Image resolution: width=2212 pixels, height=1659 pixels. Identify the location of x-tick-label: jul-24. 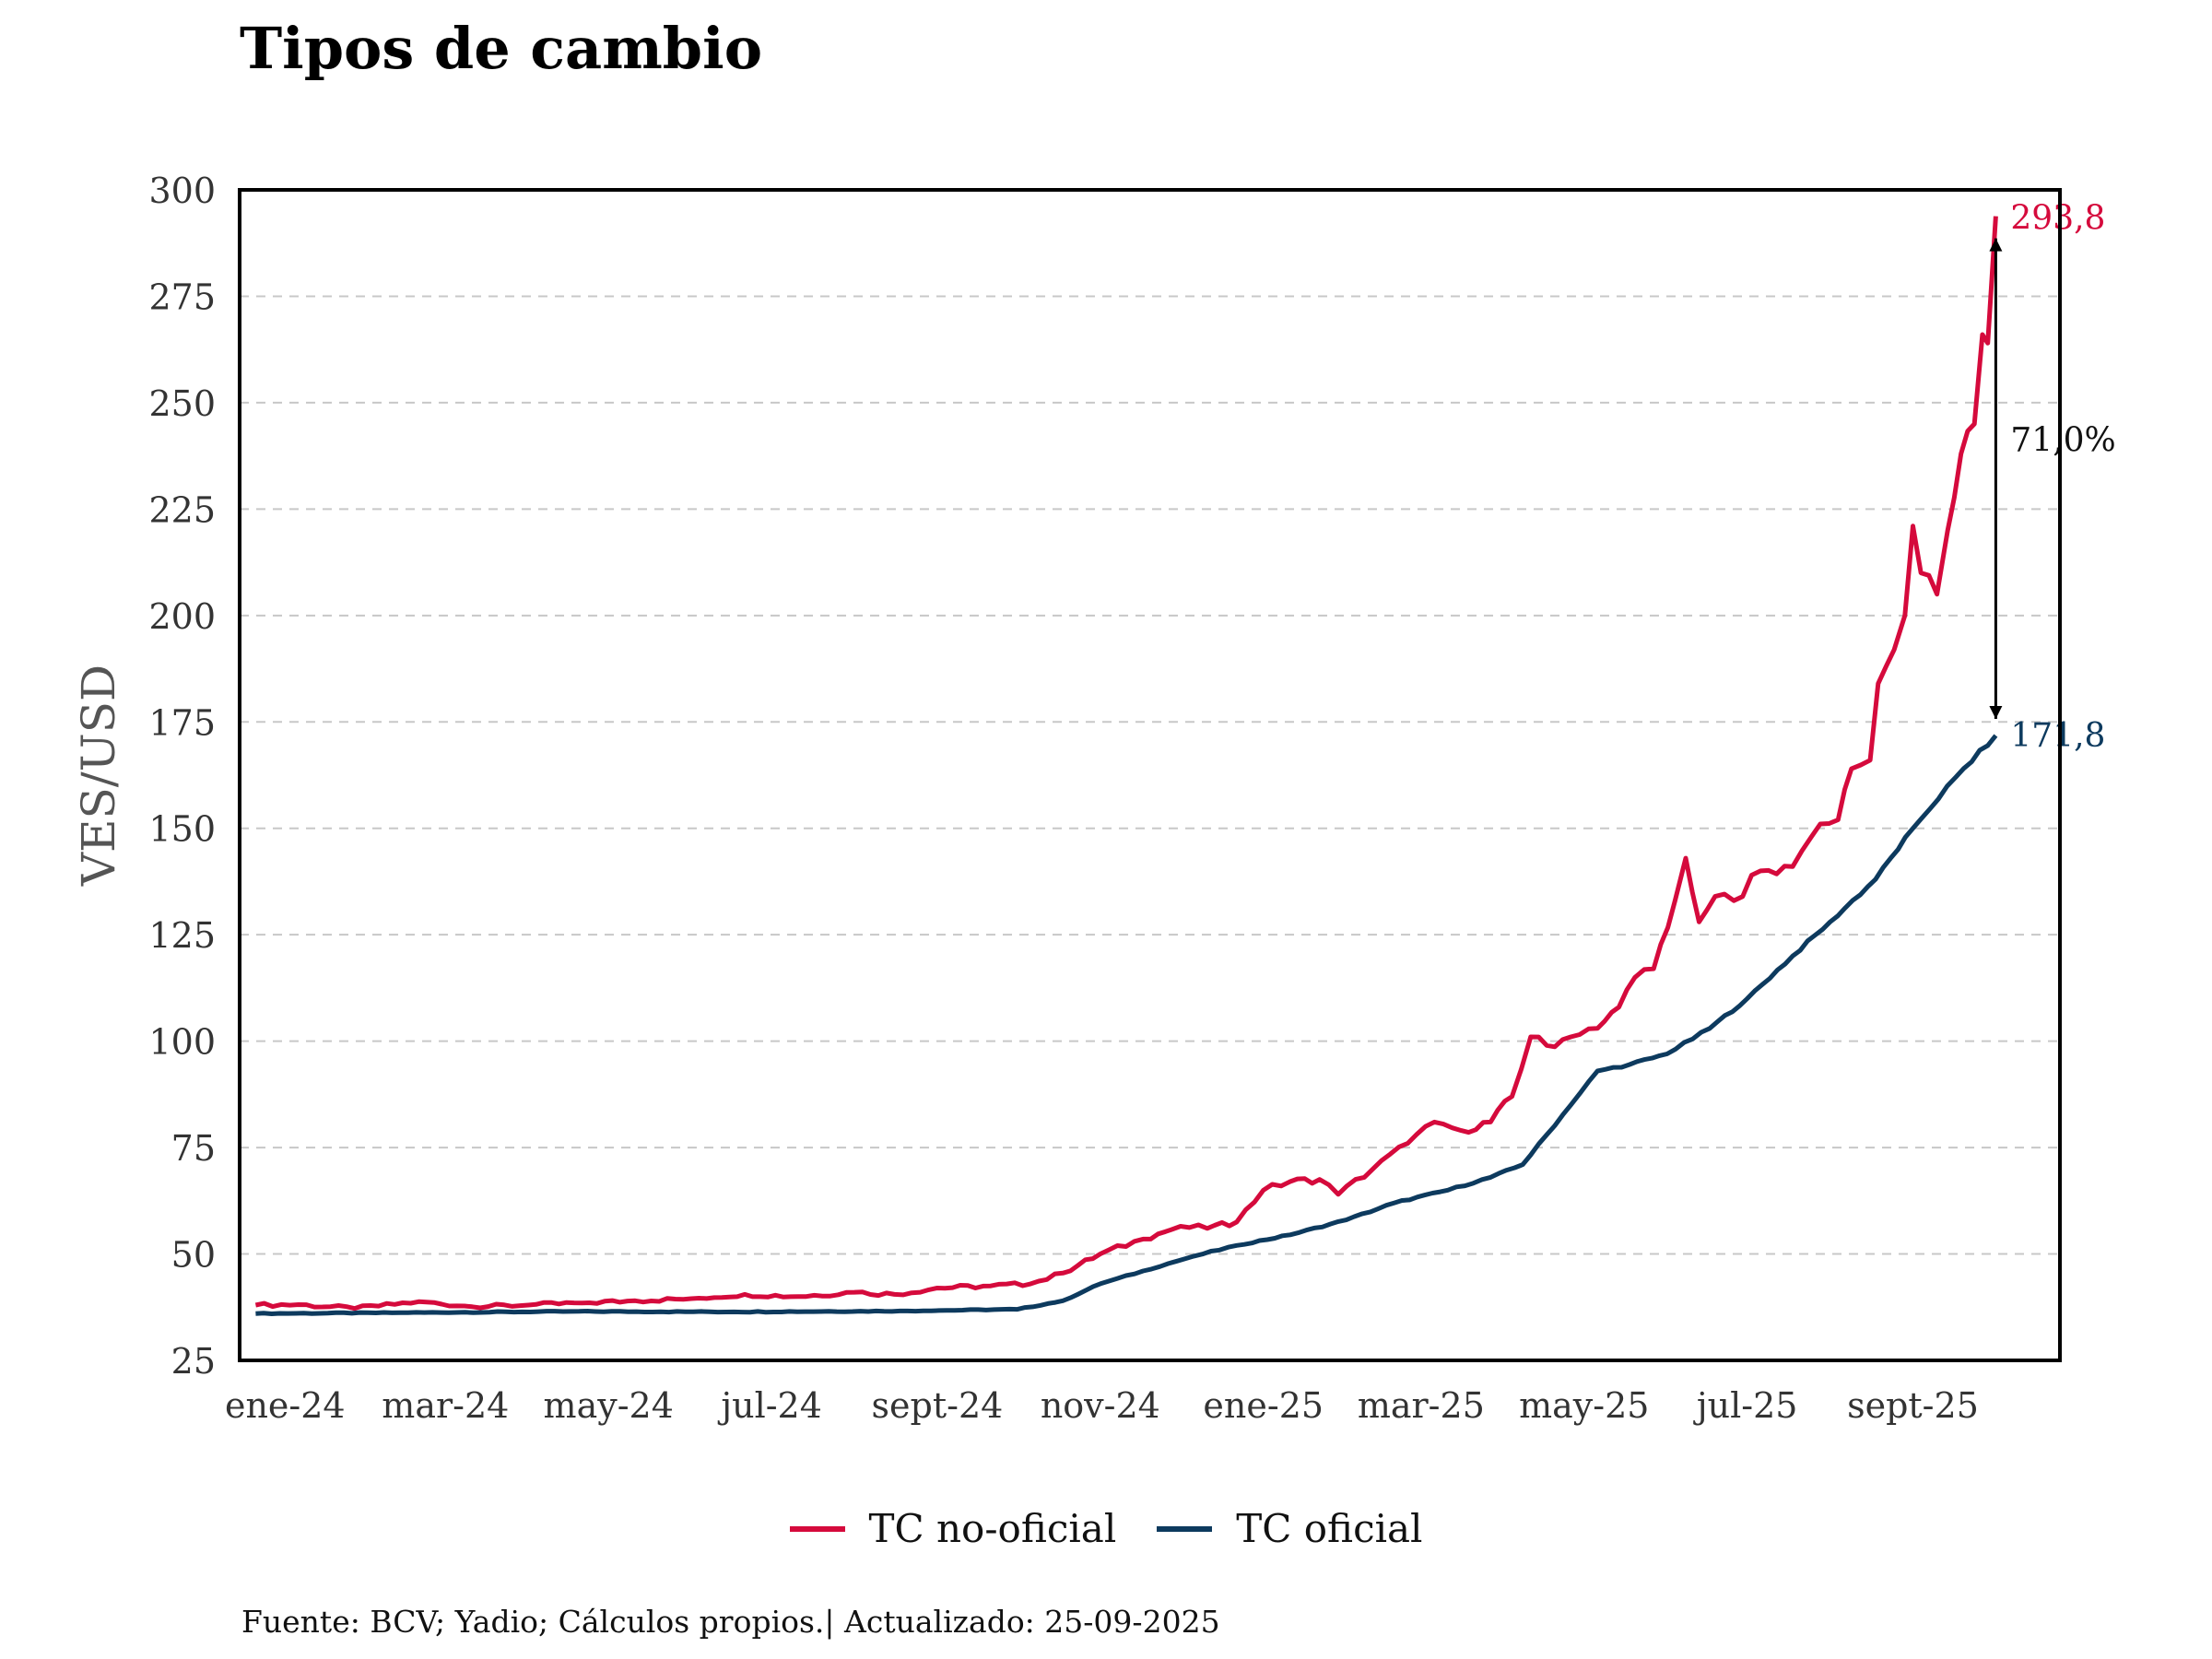
(769, 1405).